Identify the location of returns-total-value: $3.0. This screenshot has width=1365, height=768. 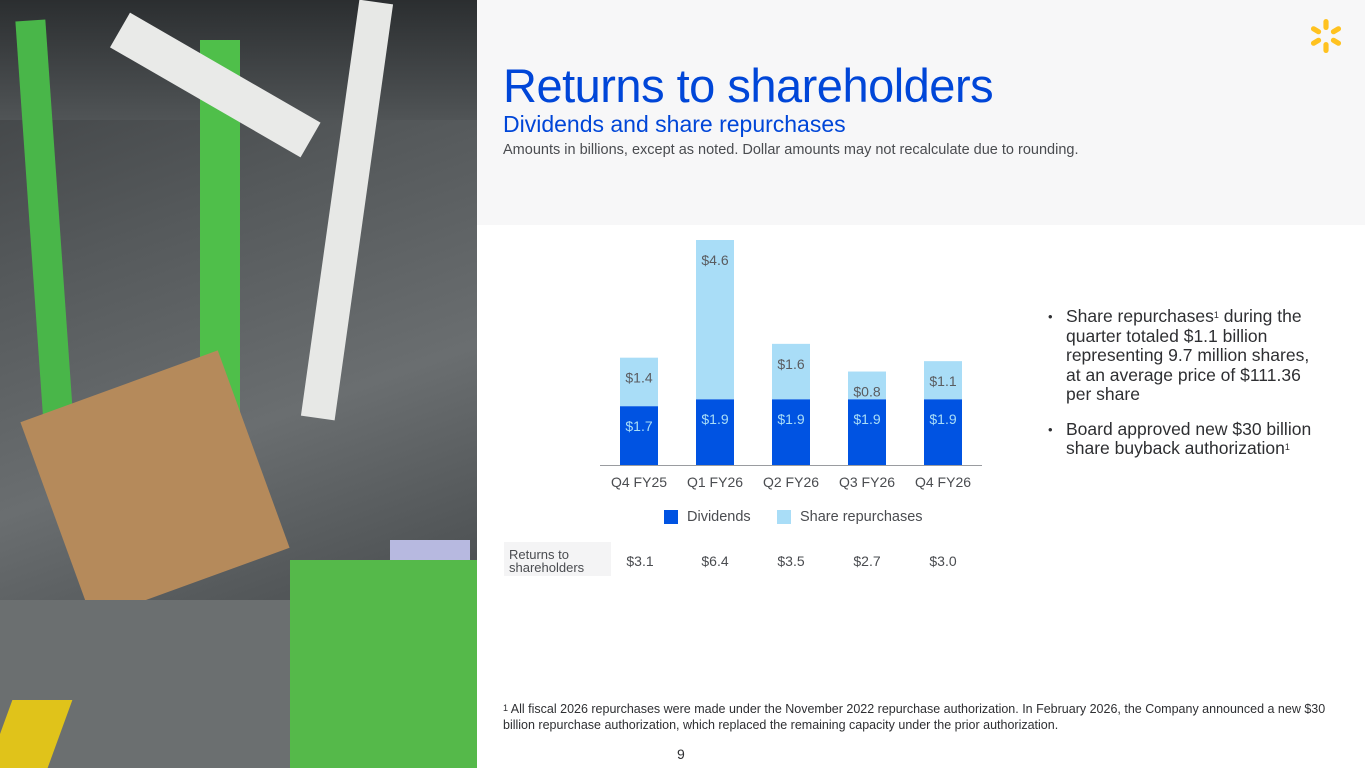
(943, 561).